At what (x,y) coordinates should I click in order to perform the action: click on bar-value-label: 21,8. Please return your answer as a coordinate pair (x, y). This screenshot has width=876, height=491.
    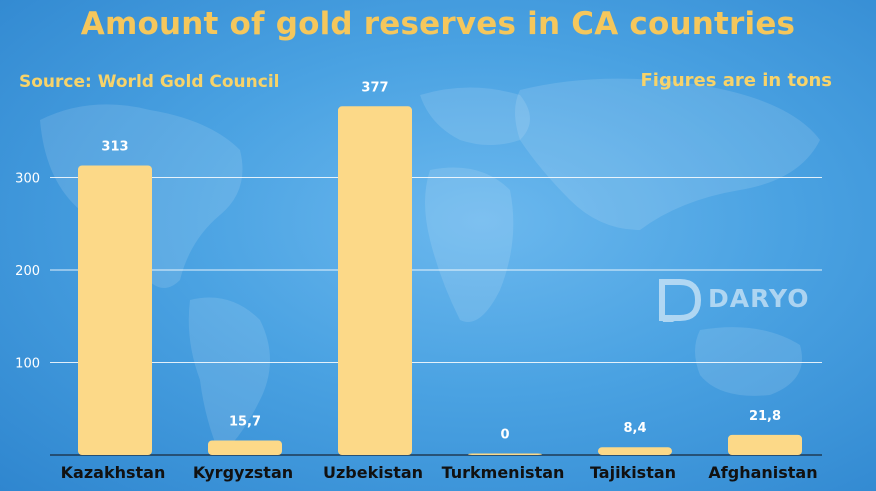
    Looking at the image, I should click on (765, 416).